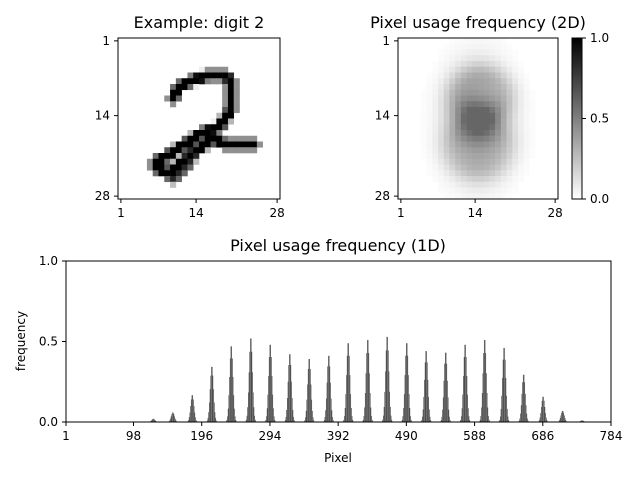  I want to click on x-tick-label: 14, so click(475, 213).